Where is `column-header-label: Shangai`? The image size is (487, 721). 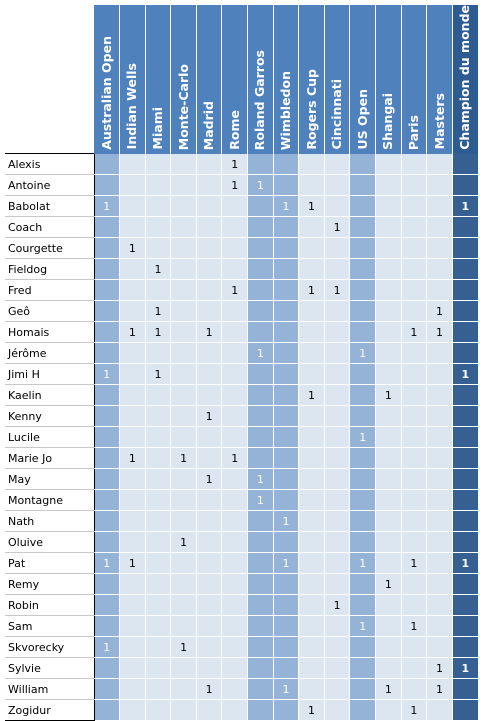 column-header-label: Shangai is located at coordinates (388, 121).